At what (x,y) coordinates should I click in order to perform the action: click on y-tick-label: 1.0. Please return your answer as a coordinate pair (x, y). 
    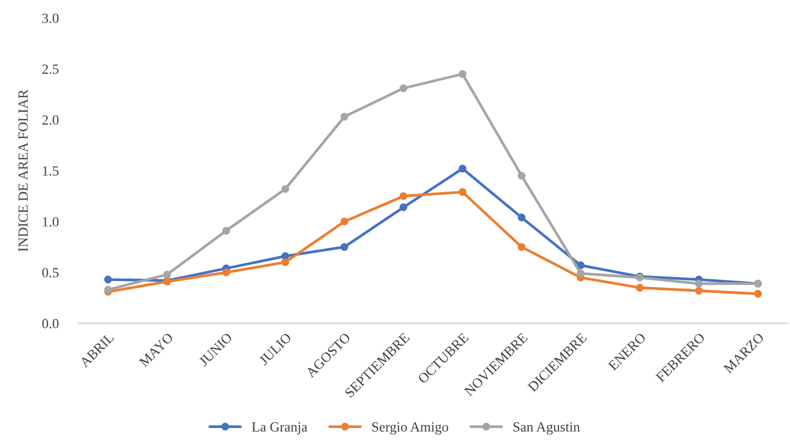
    Looking at the image, I should click on (50, 222).